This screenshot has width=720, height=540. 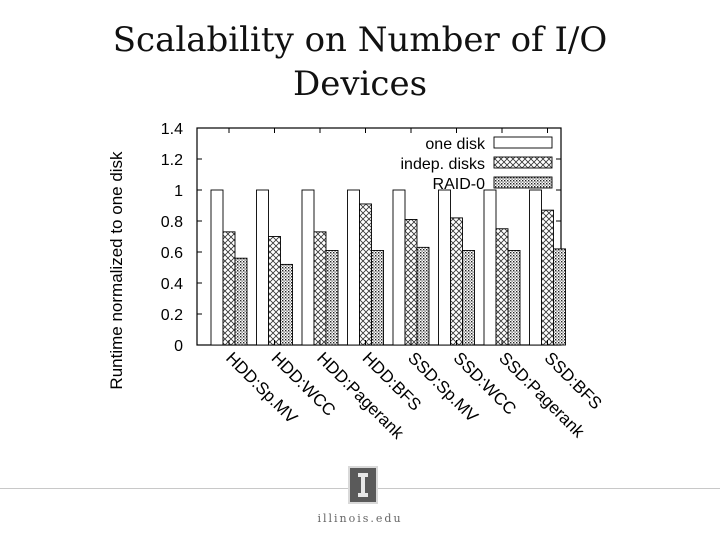 What do you see at coordinates (360, 40) in the screenshot?
I see `slide-title-line1: Scalability on Number of I/O` at bounding box center [360, 40].